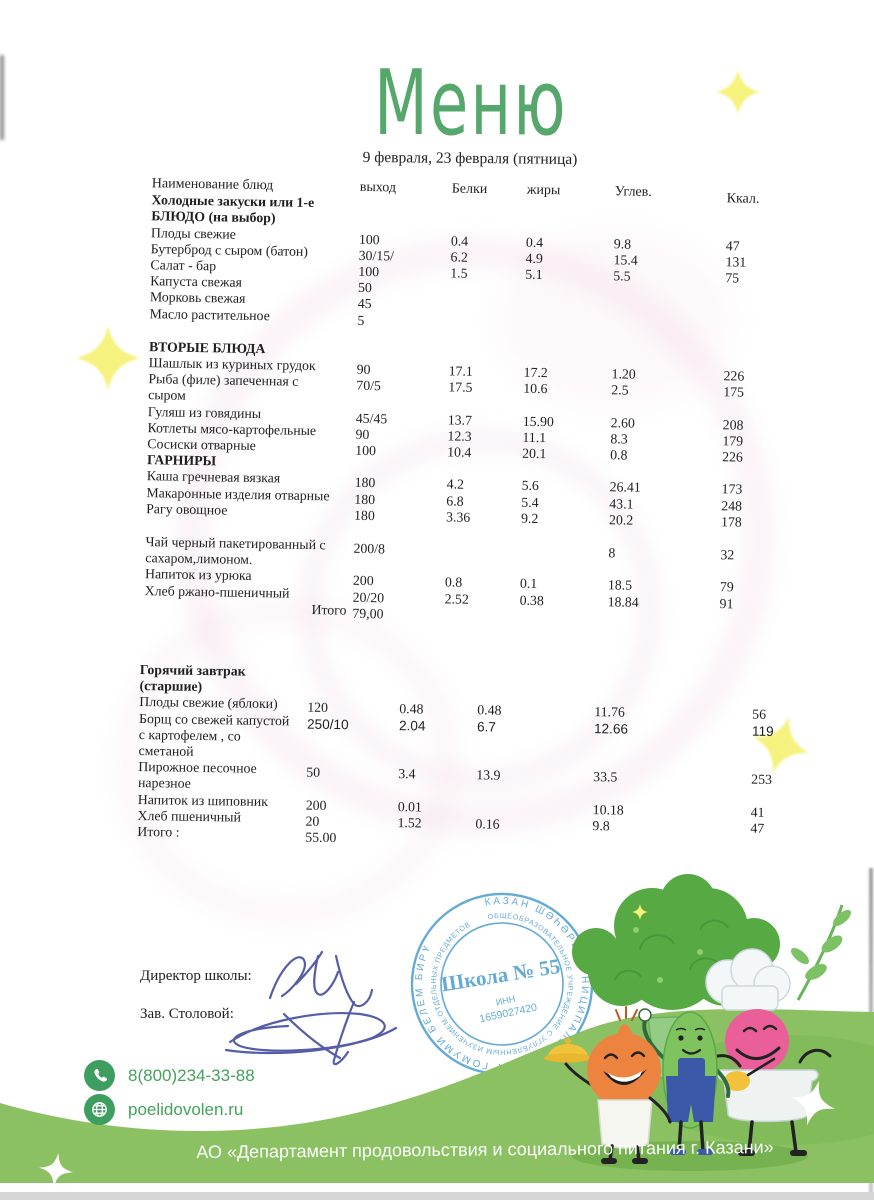 This screenshot has width=874, height=1200. What do you see at coordinates (684, 1081) in the screenshot?
I see `cucumber-character` at bounding box center [684, 1081].